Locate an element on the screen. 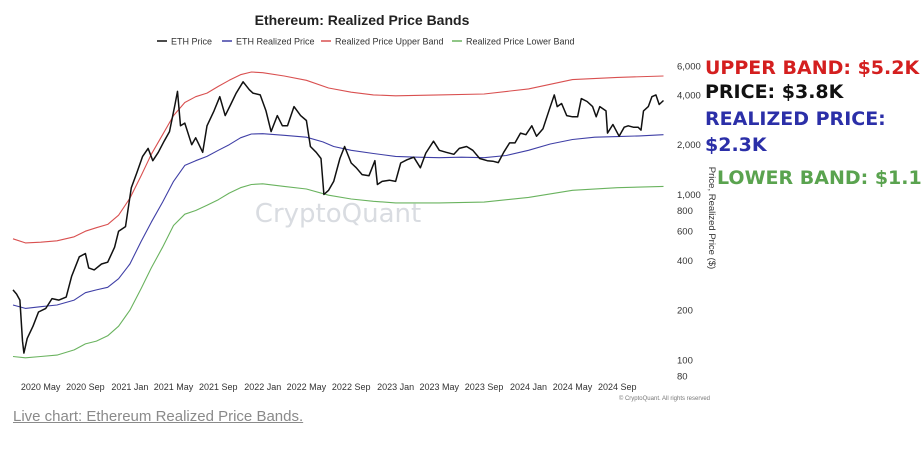 Image resolution: width=921 pixels, height=454 pixels. upper-band-annotation: UPPER BAND: $5.2K is located at coordinates (812, 68).